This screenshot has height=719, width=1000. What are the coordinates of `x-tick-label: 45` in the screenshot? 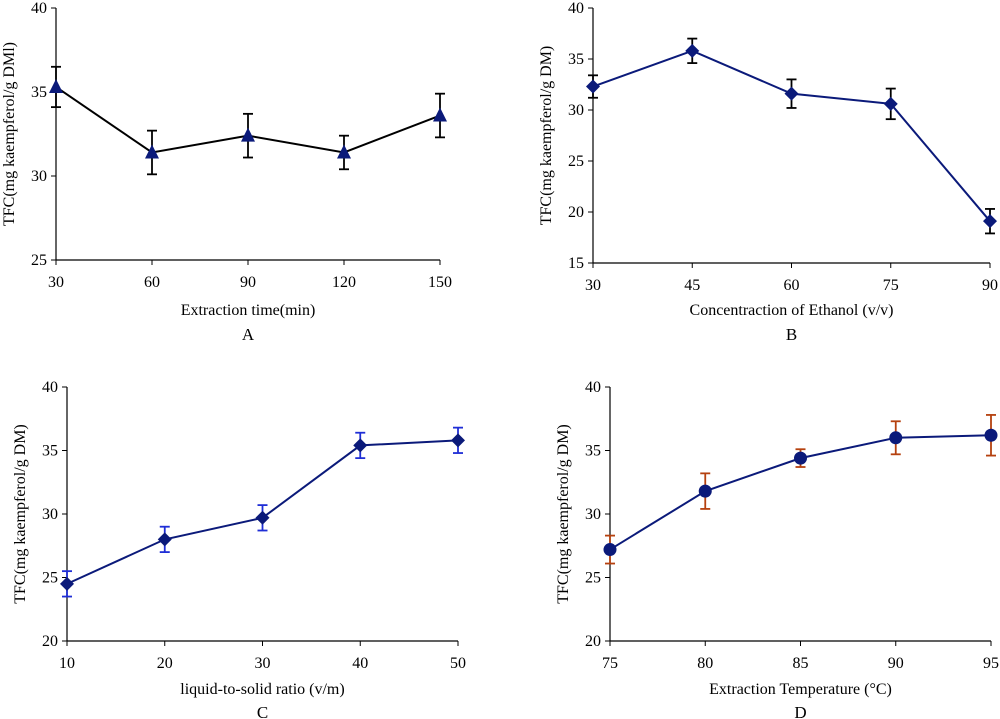 It's located at (692, 285).